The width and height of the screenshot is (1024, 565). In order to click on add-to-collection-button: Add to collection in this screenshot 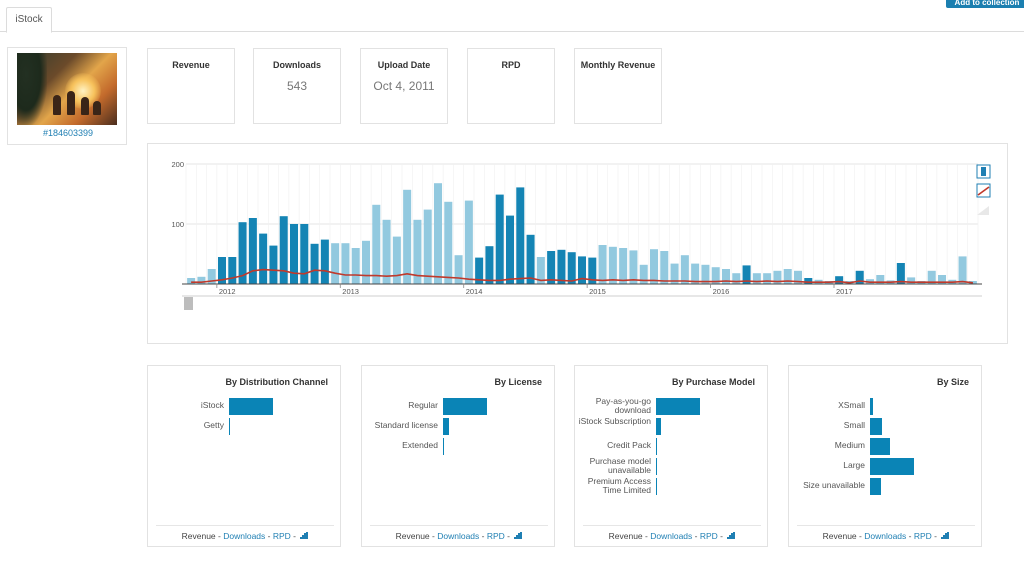, I will do `click(985, 4)`.